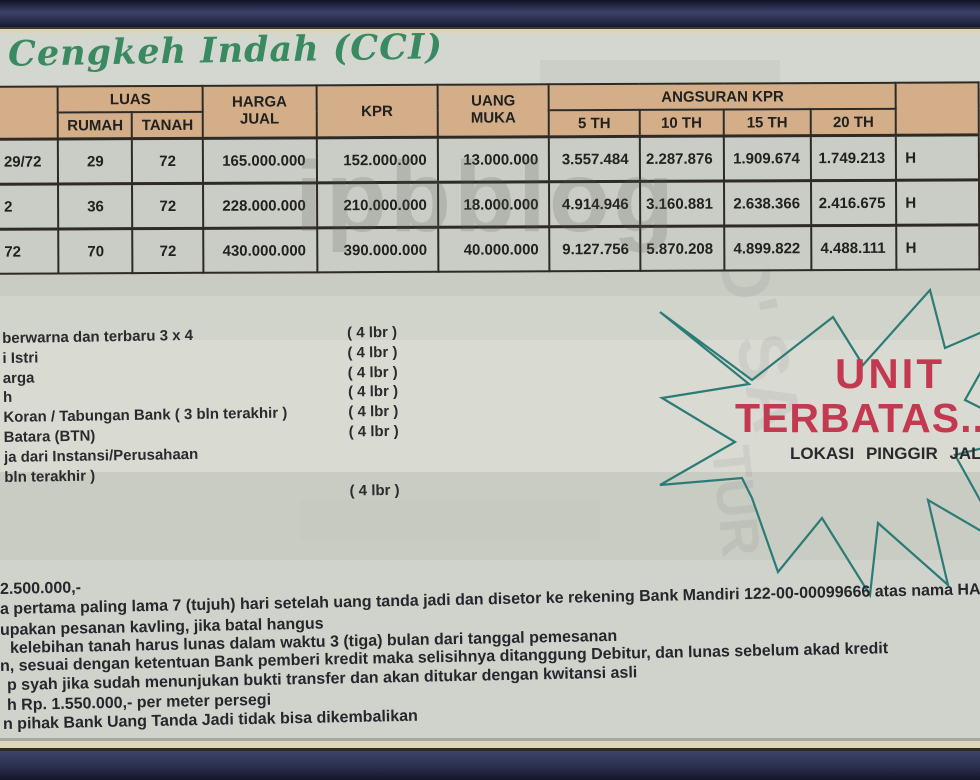  Describe the element at coordinates (493, 111) in the screenshot. I see `col-header-uang-muka: UANG MUKA` at that location.